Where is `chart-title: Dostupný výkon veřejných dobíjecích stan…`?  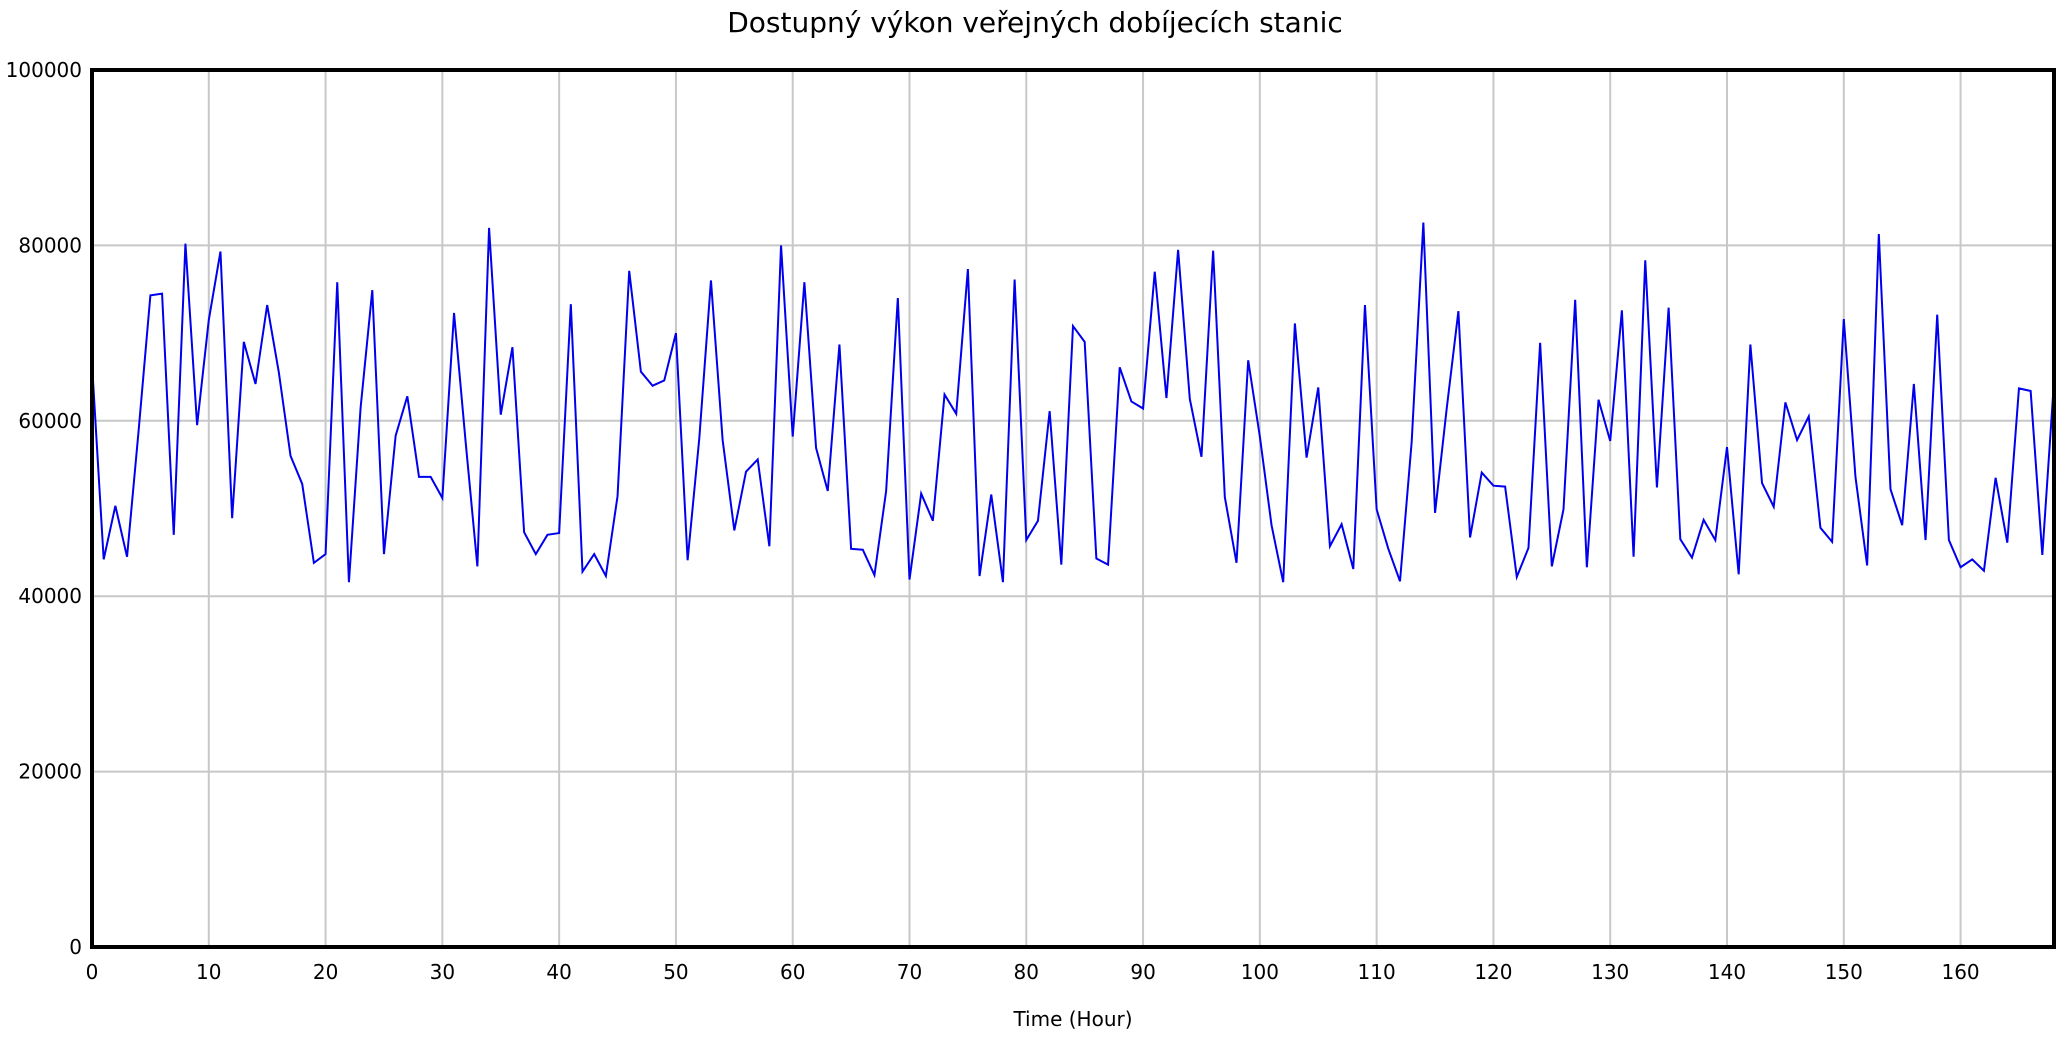 chart-title: Dostupný výkon veřejných dobíjecích stan… is located at coordinates (1035, 22).